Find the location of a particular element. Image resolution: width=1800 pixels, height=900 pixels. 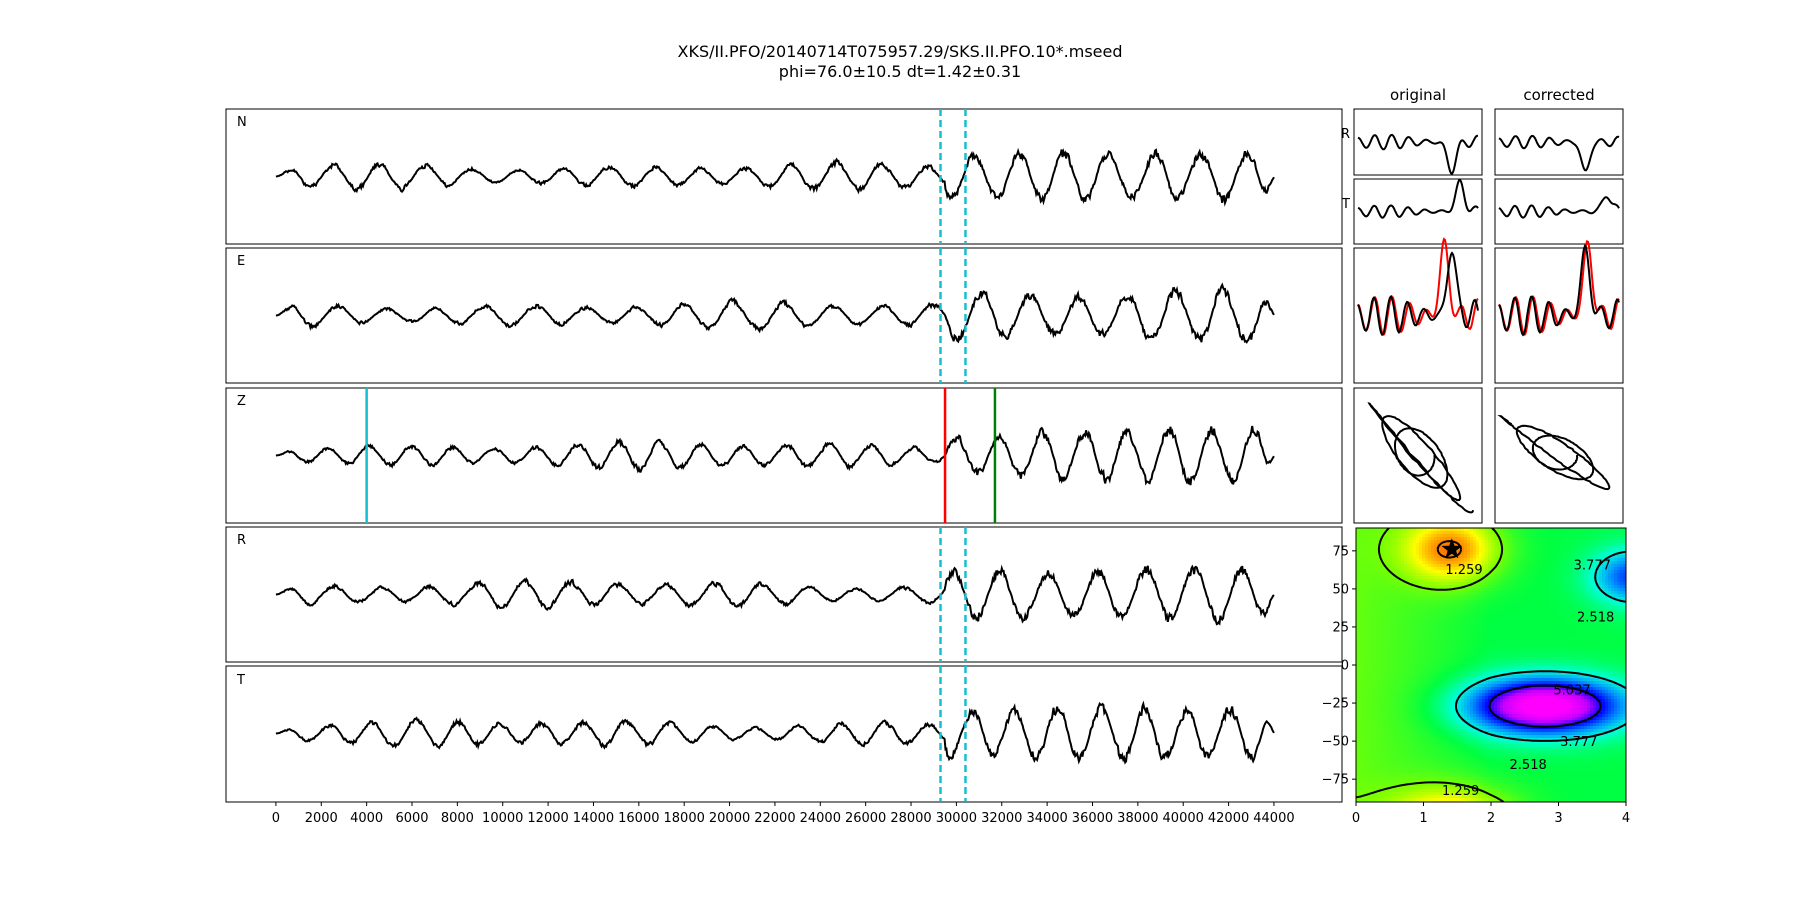

x-tick-label: 16000 is located at coordinates (638, 818).